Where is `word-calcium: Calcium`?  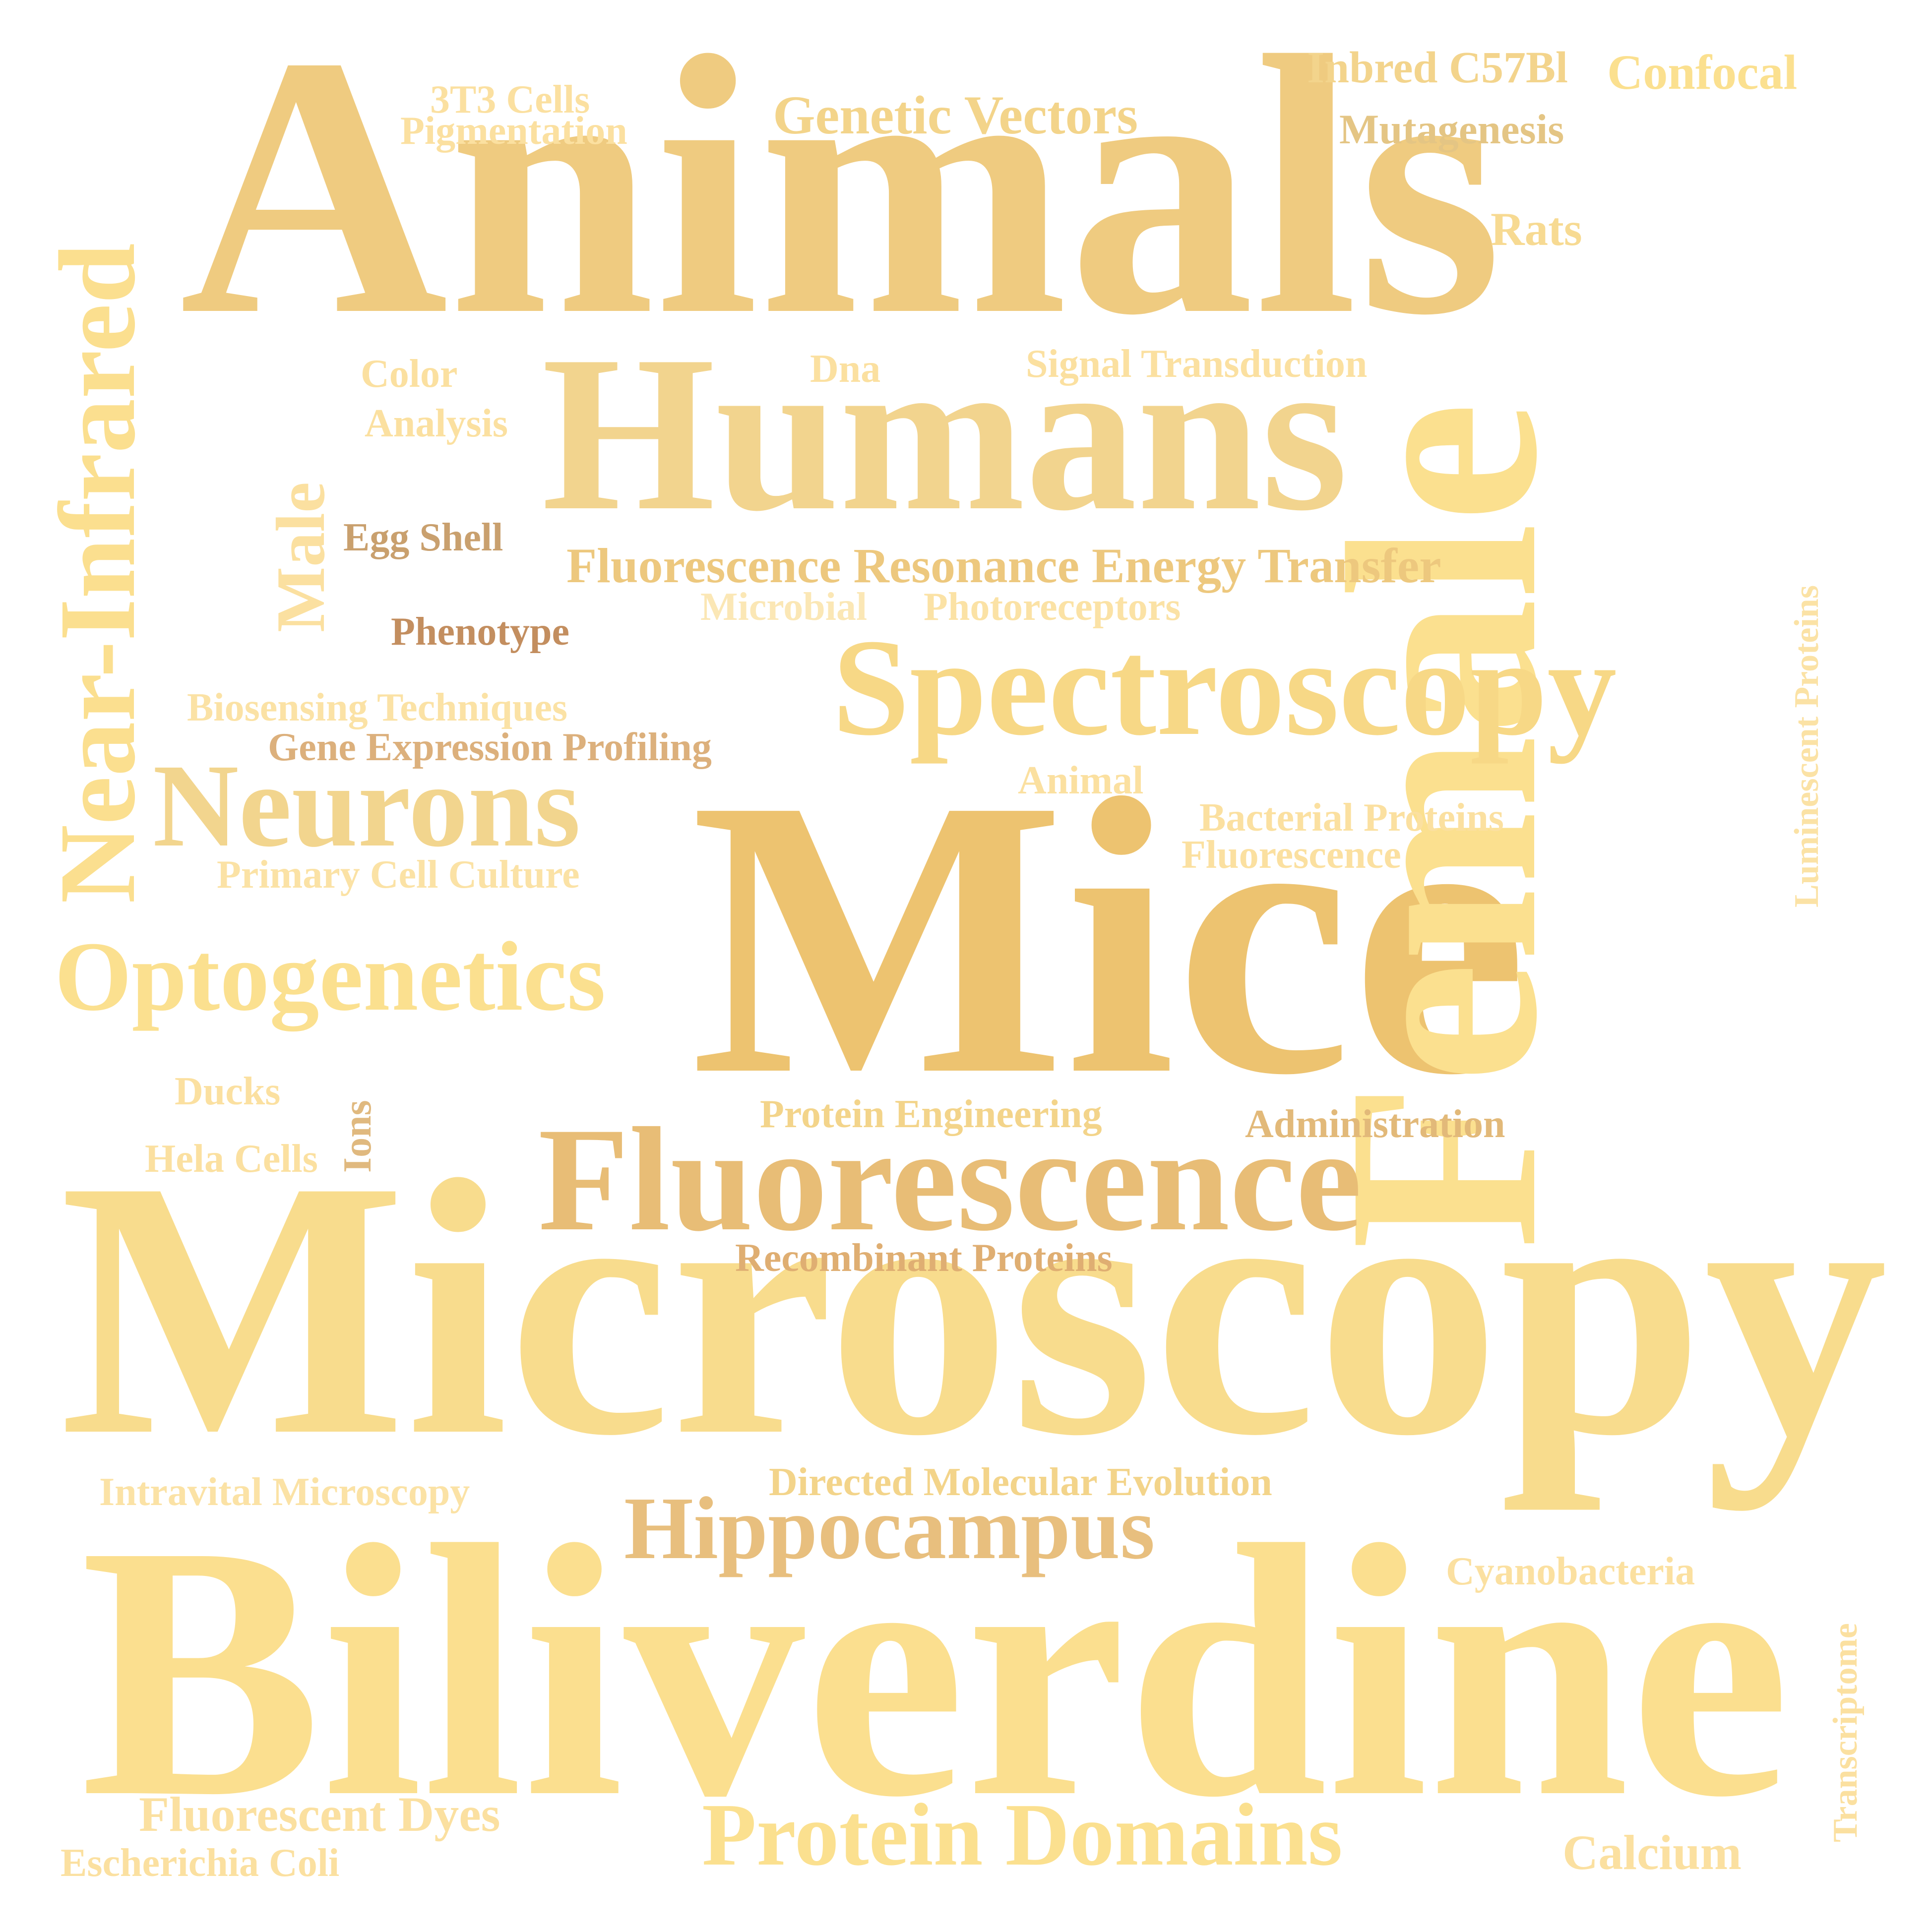 word-calcium: Calcium is located at coordinates (1652, 1852).